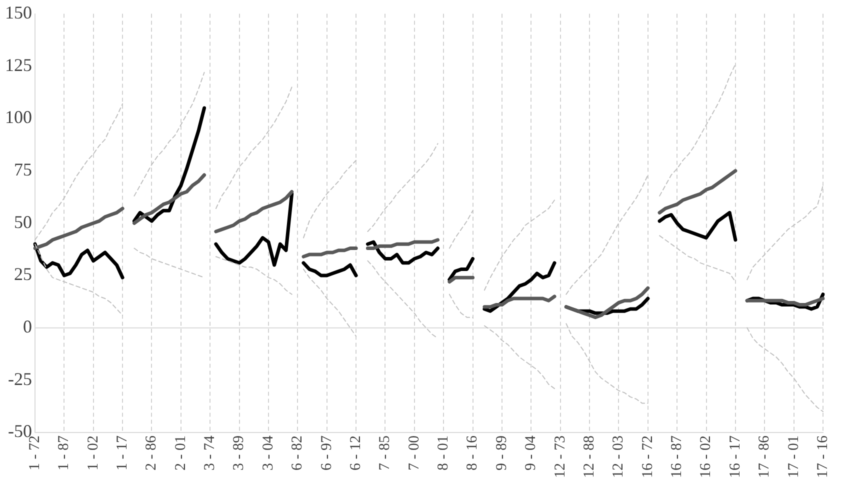 The height and width of the screenshot is (483, 844). I want to click on x-tick-label: 8 - 16, so click(472, 453).